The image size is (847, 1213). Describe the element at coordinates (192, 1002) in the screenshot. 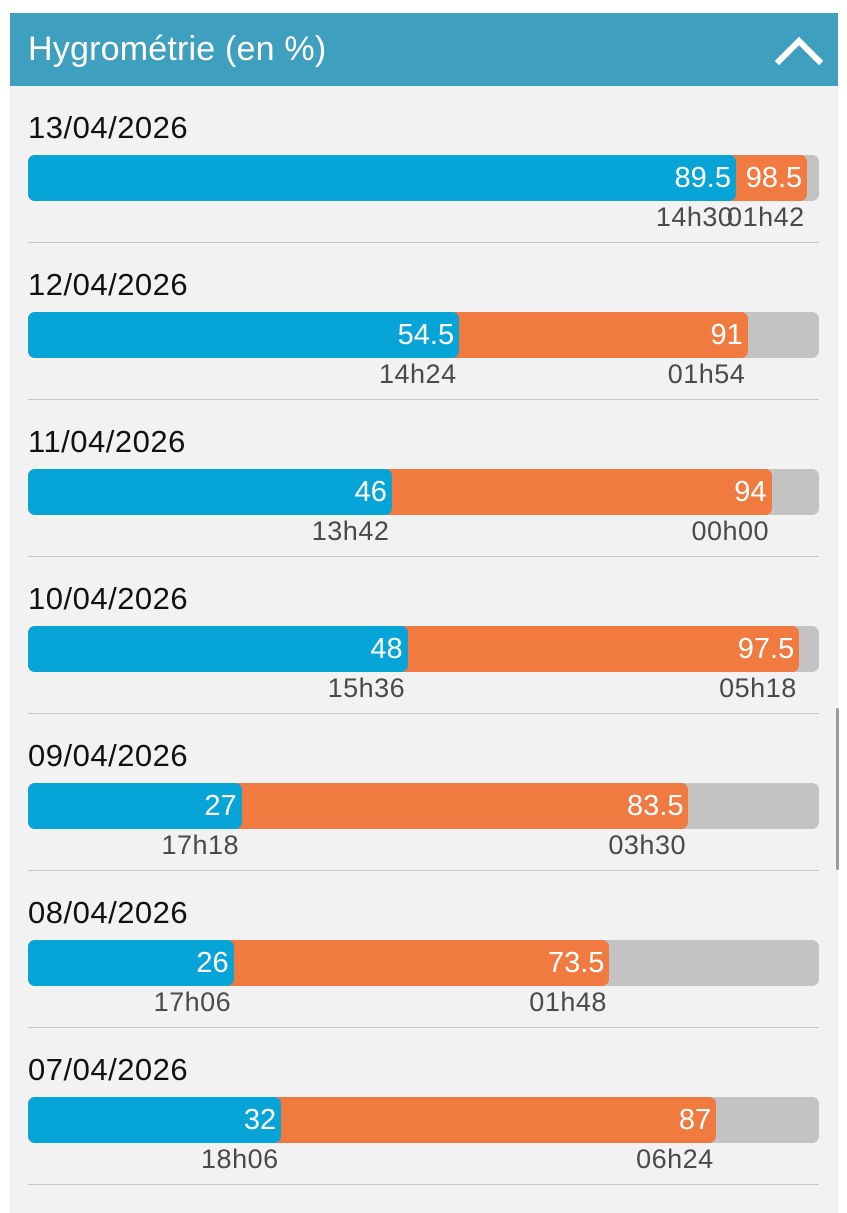

I see `min-time: 17h06` at that location.